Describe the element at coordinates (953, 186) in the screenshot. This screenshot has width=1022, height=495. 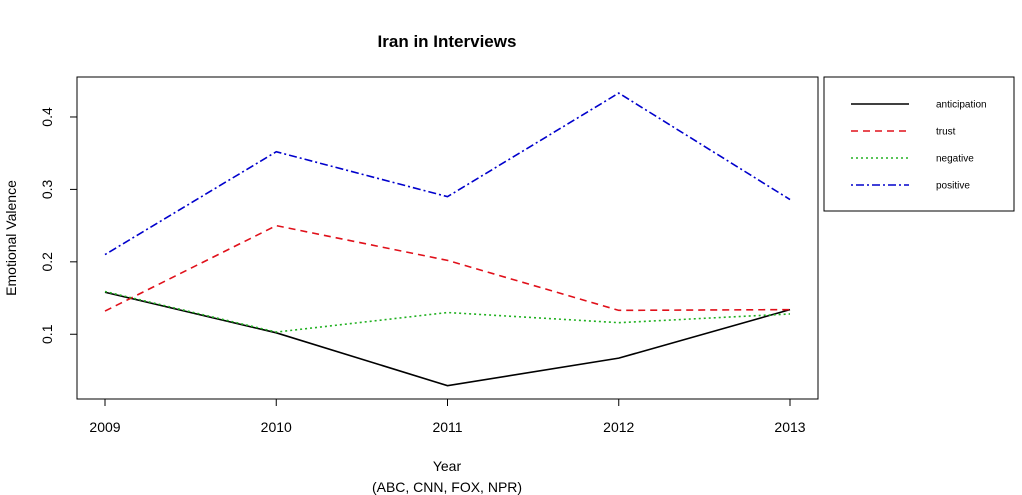
I see `legend-label-positive: positive` at that location.